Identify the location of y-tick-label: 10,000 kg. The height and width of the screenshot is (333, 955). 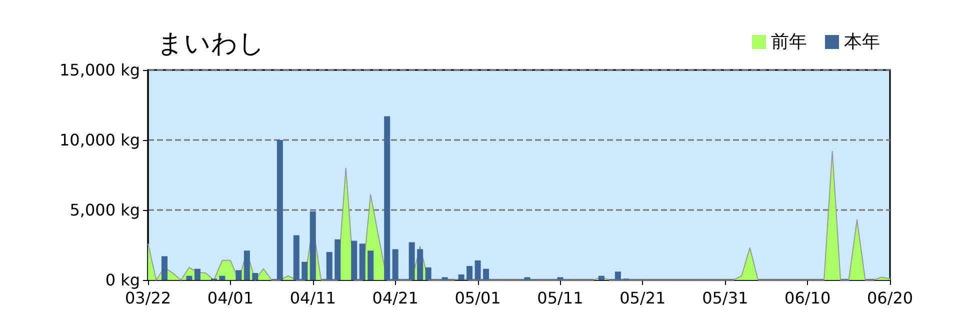
(100, 140).